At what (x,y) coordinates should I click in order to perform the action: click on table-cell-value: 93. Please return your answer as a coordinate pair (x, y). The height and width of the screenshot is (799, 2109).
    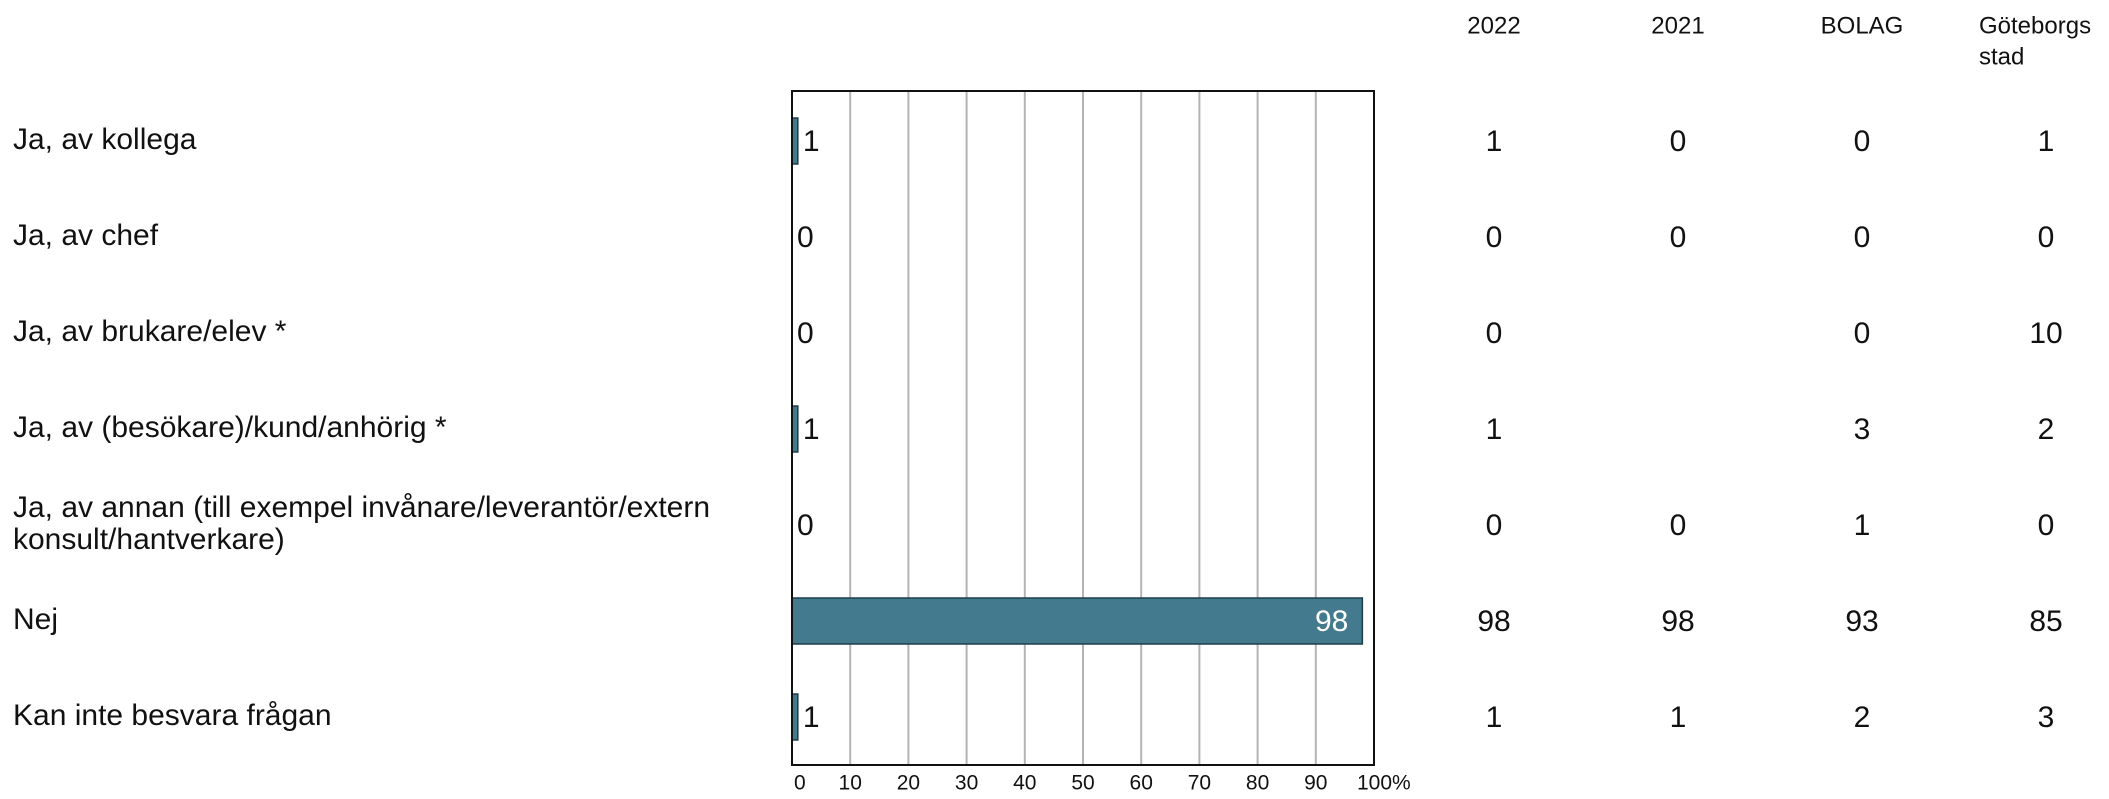
    Looking at the image, I should click on (1861, 621).